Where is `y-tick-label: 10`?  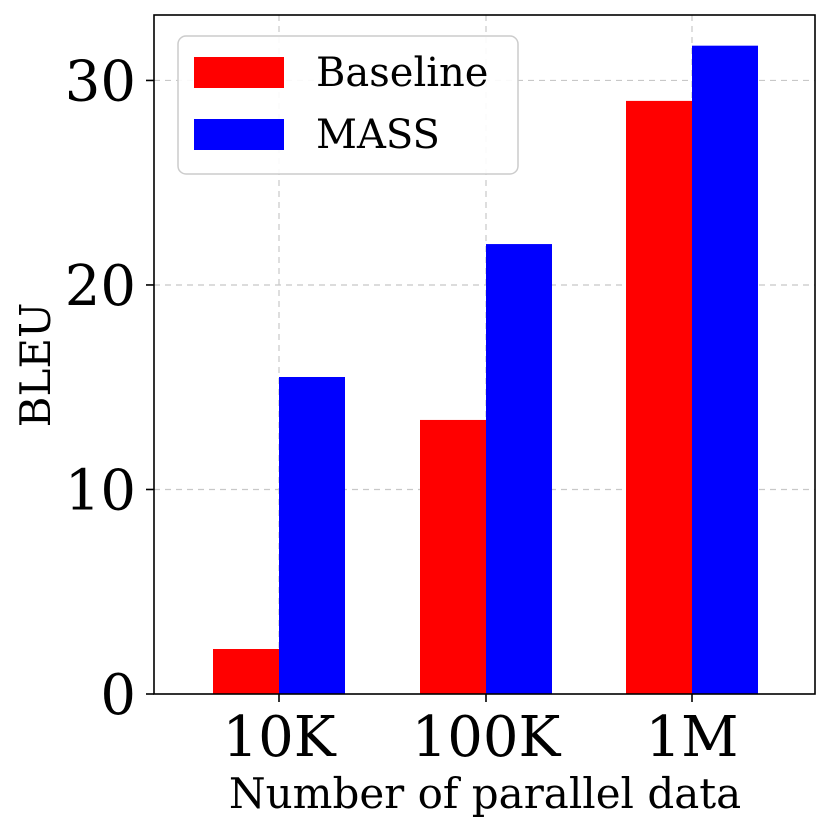 y-tick-label: 10 is located at coordinates (100, 490).